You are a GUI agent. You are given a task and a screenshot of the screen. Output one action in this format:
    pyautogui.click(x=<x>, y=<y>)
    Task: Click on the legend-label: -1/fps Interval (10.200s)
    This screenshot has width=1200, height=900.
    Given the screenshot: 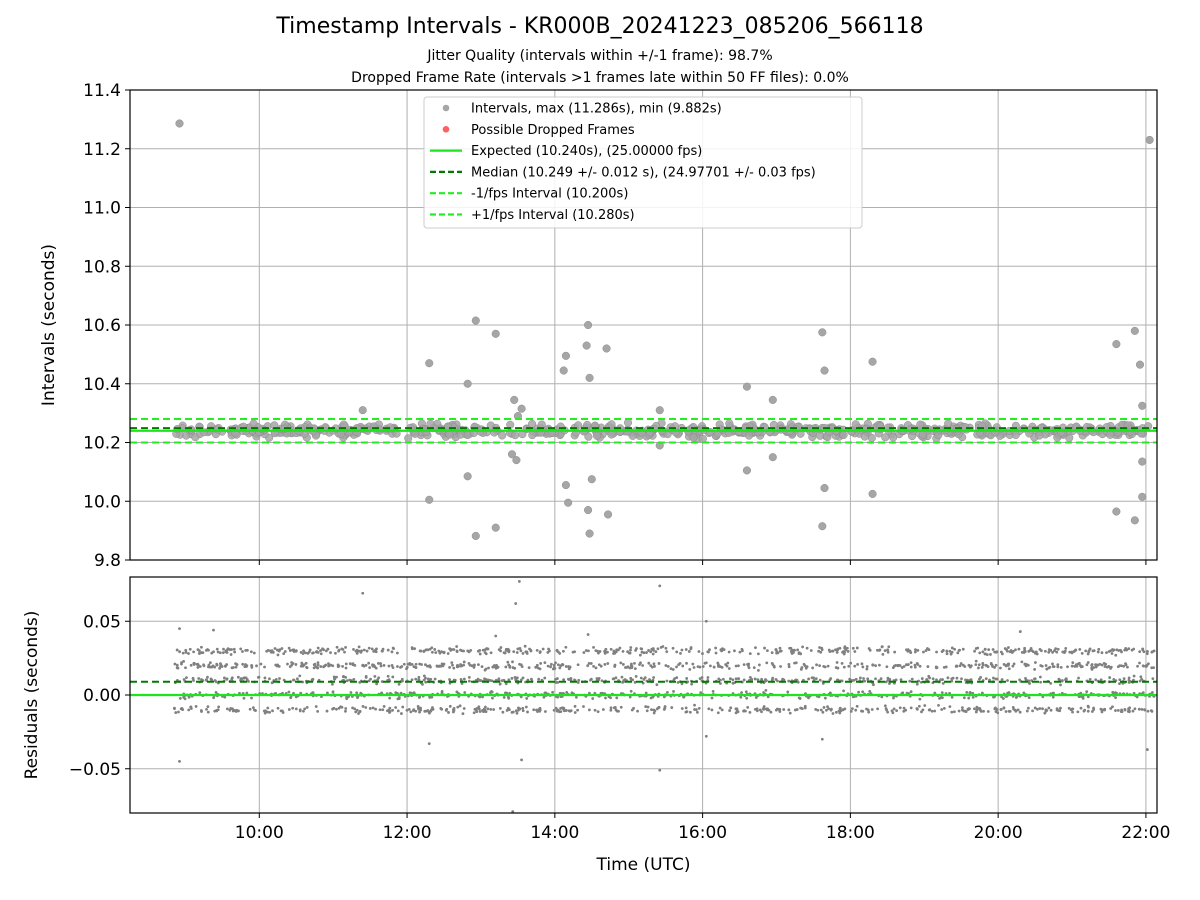 What is the action you would take?
    pyautogui.click(x=549, y=194)
    